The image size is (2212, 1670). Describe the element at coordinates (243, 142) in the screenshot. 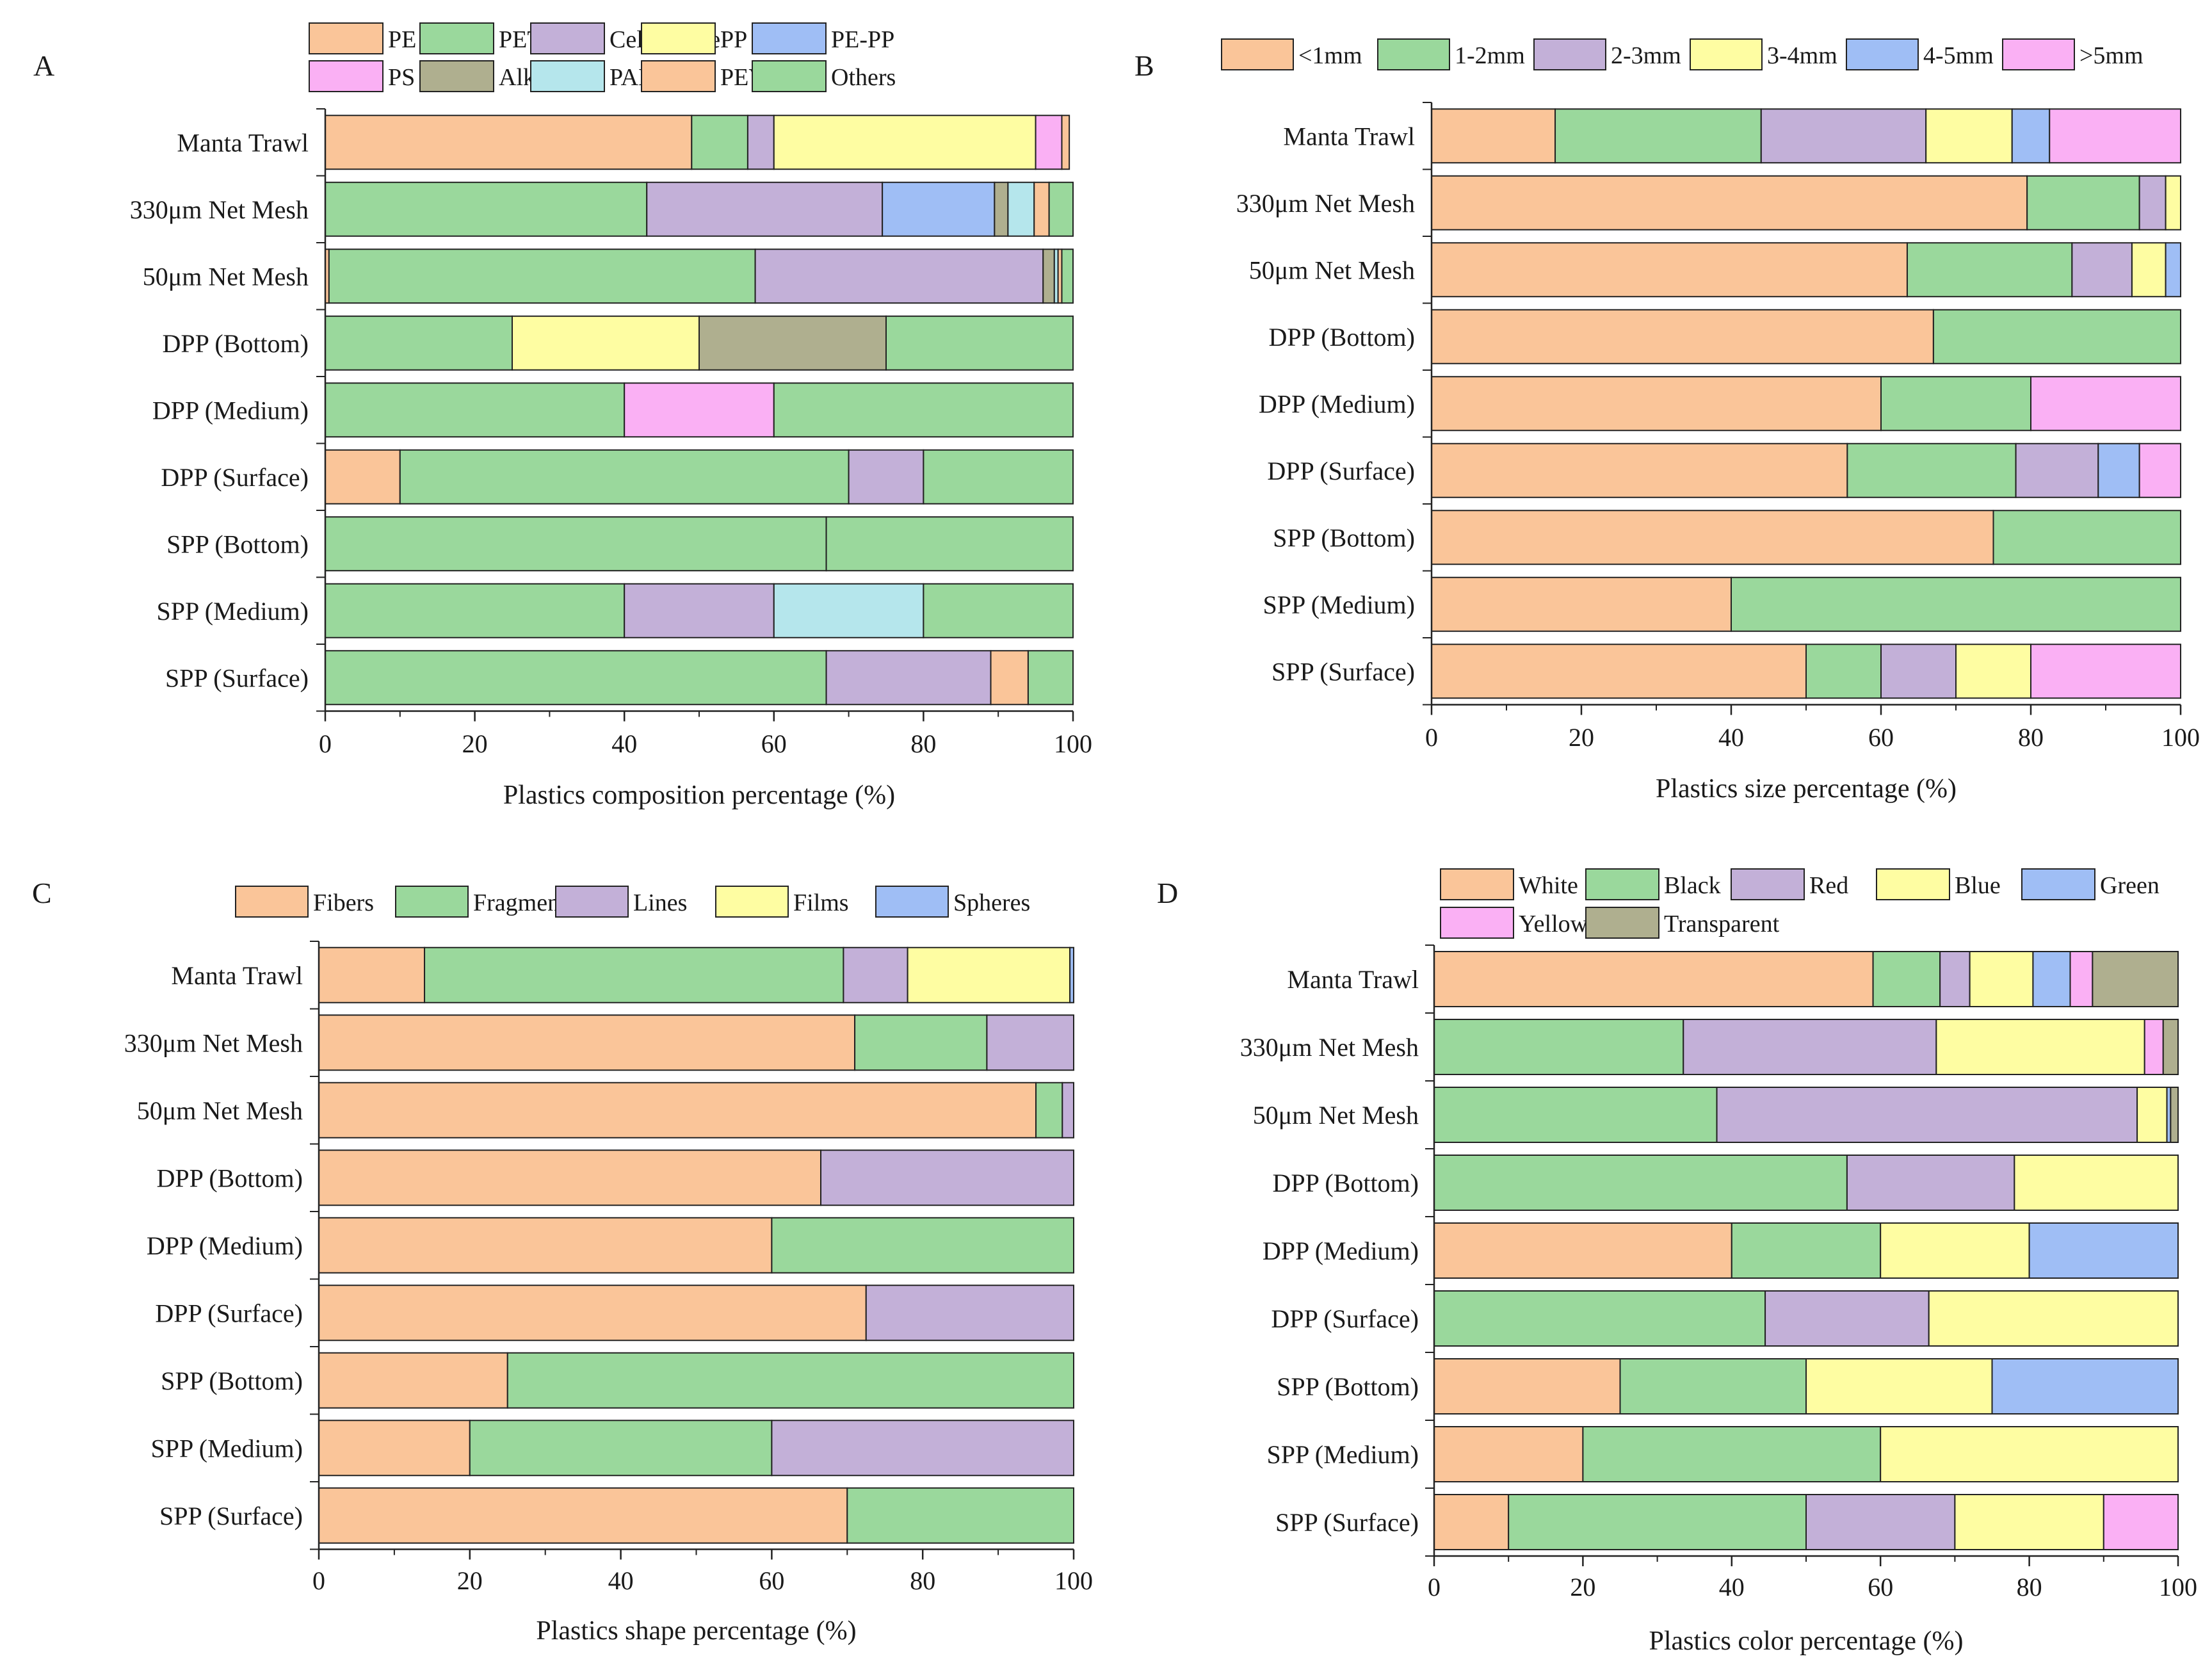

I see `category-label: Manta Trawl` at that location.